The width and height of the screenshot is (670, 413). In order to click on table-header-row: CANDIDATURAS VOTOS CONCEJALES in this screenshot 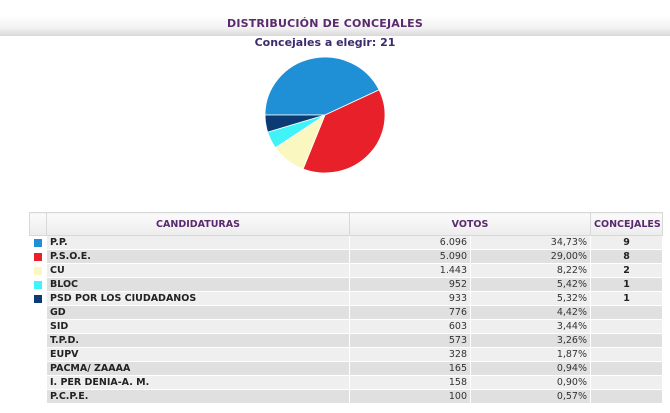, I will do `click(346, 224)`.